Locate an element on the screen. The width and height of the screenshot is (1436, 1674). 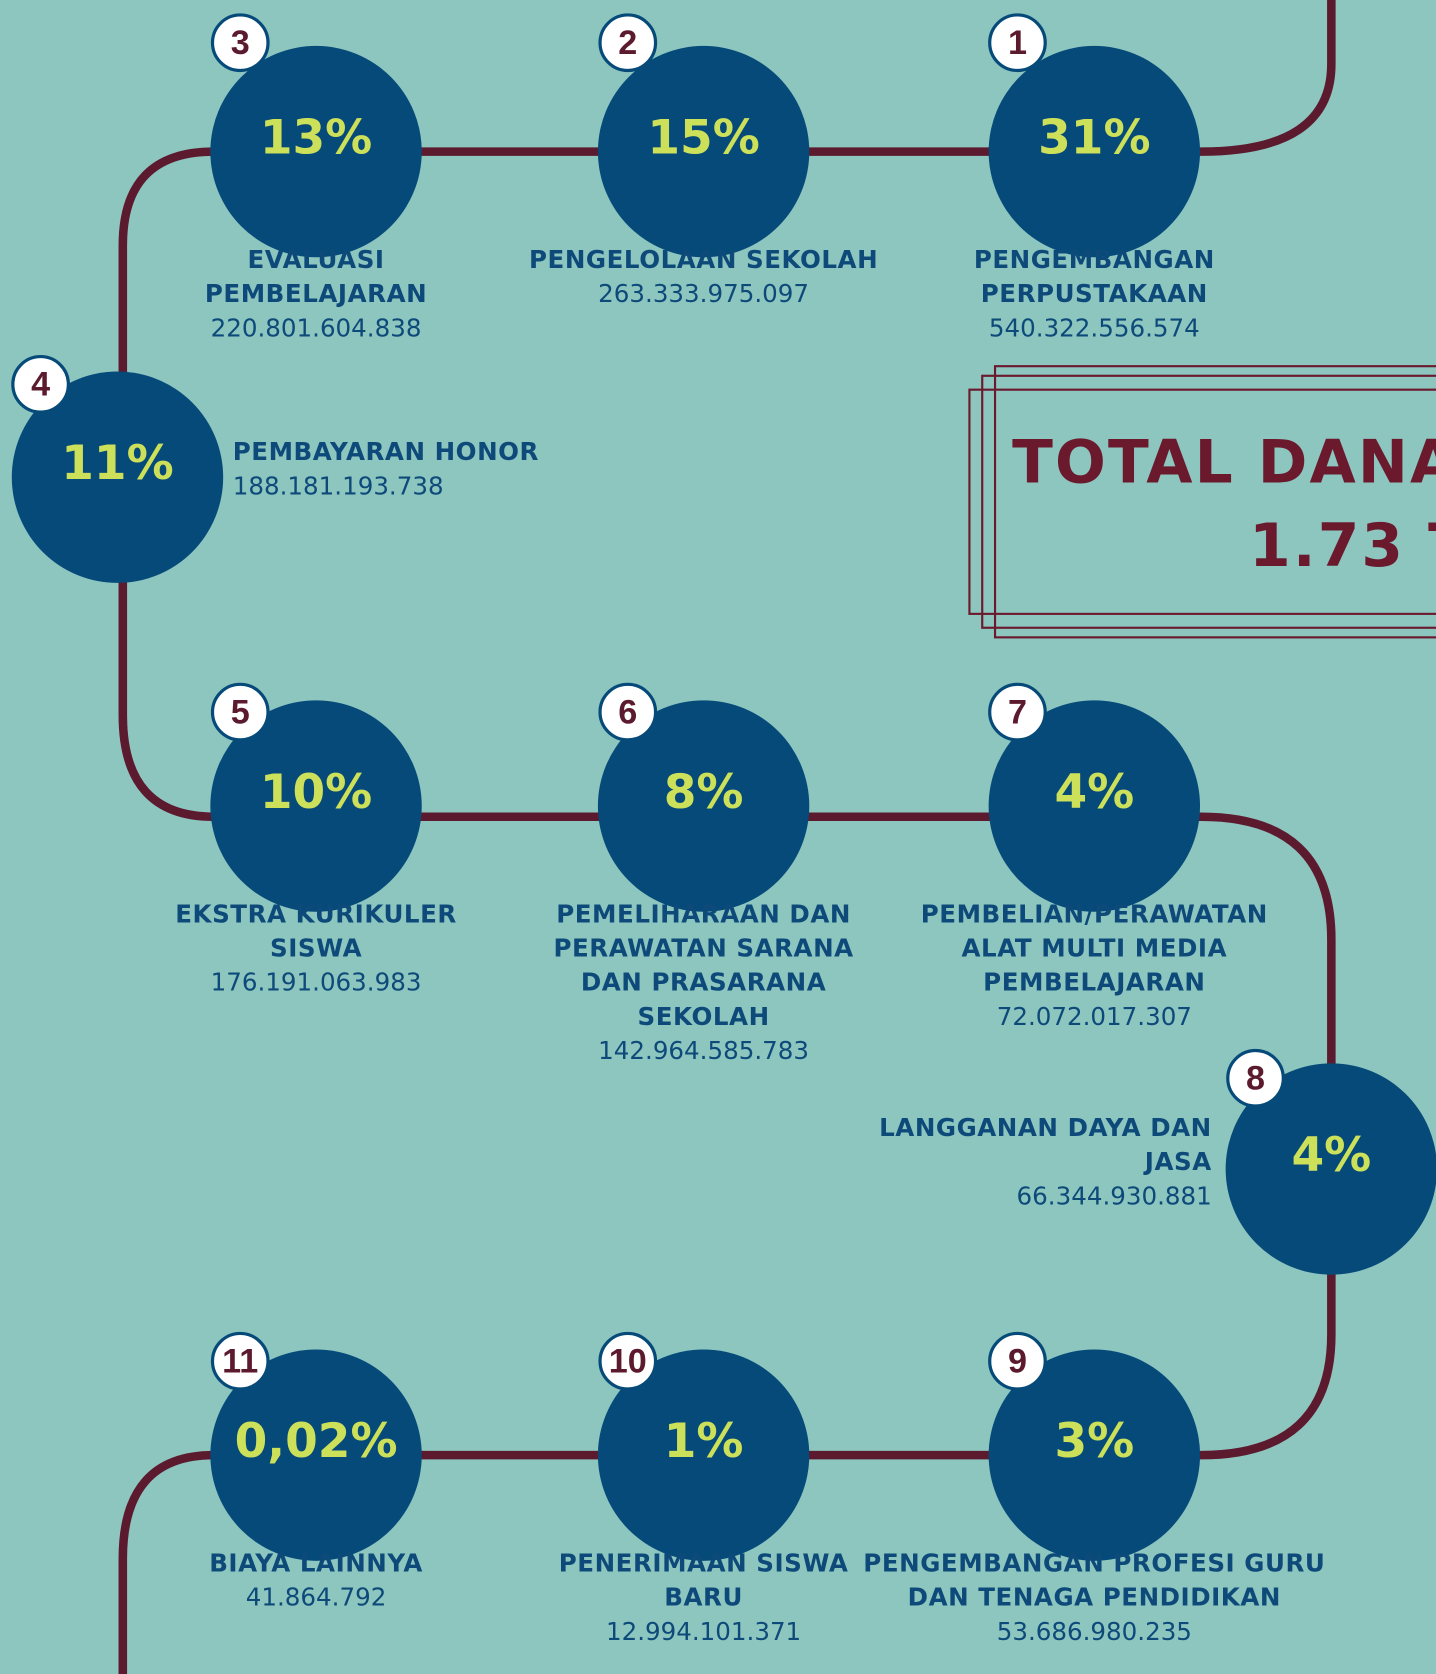
item-number: 11 is located at coordinates (240, 1361).